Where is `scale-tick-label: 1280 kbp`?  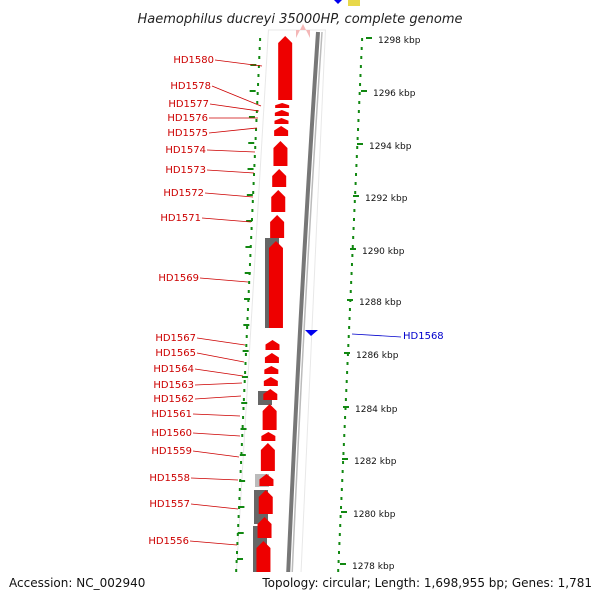
scale-tick-label: 1280 kbp is located at coordinates (374, 515).